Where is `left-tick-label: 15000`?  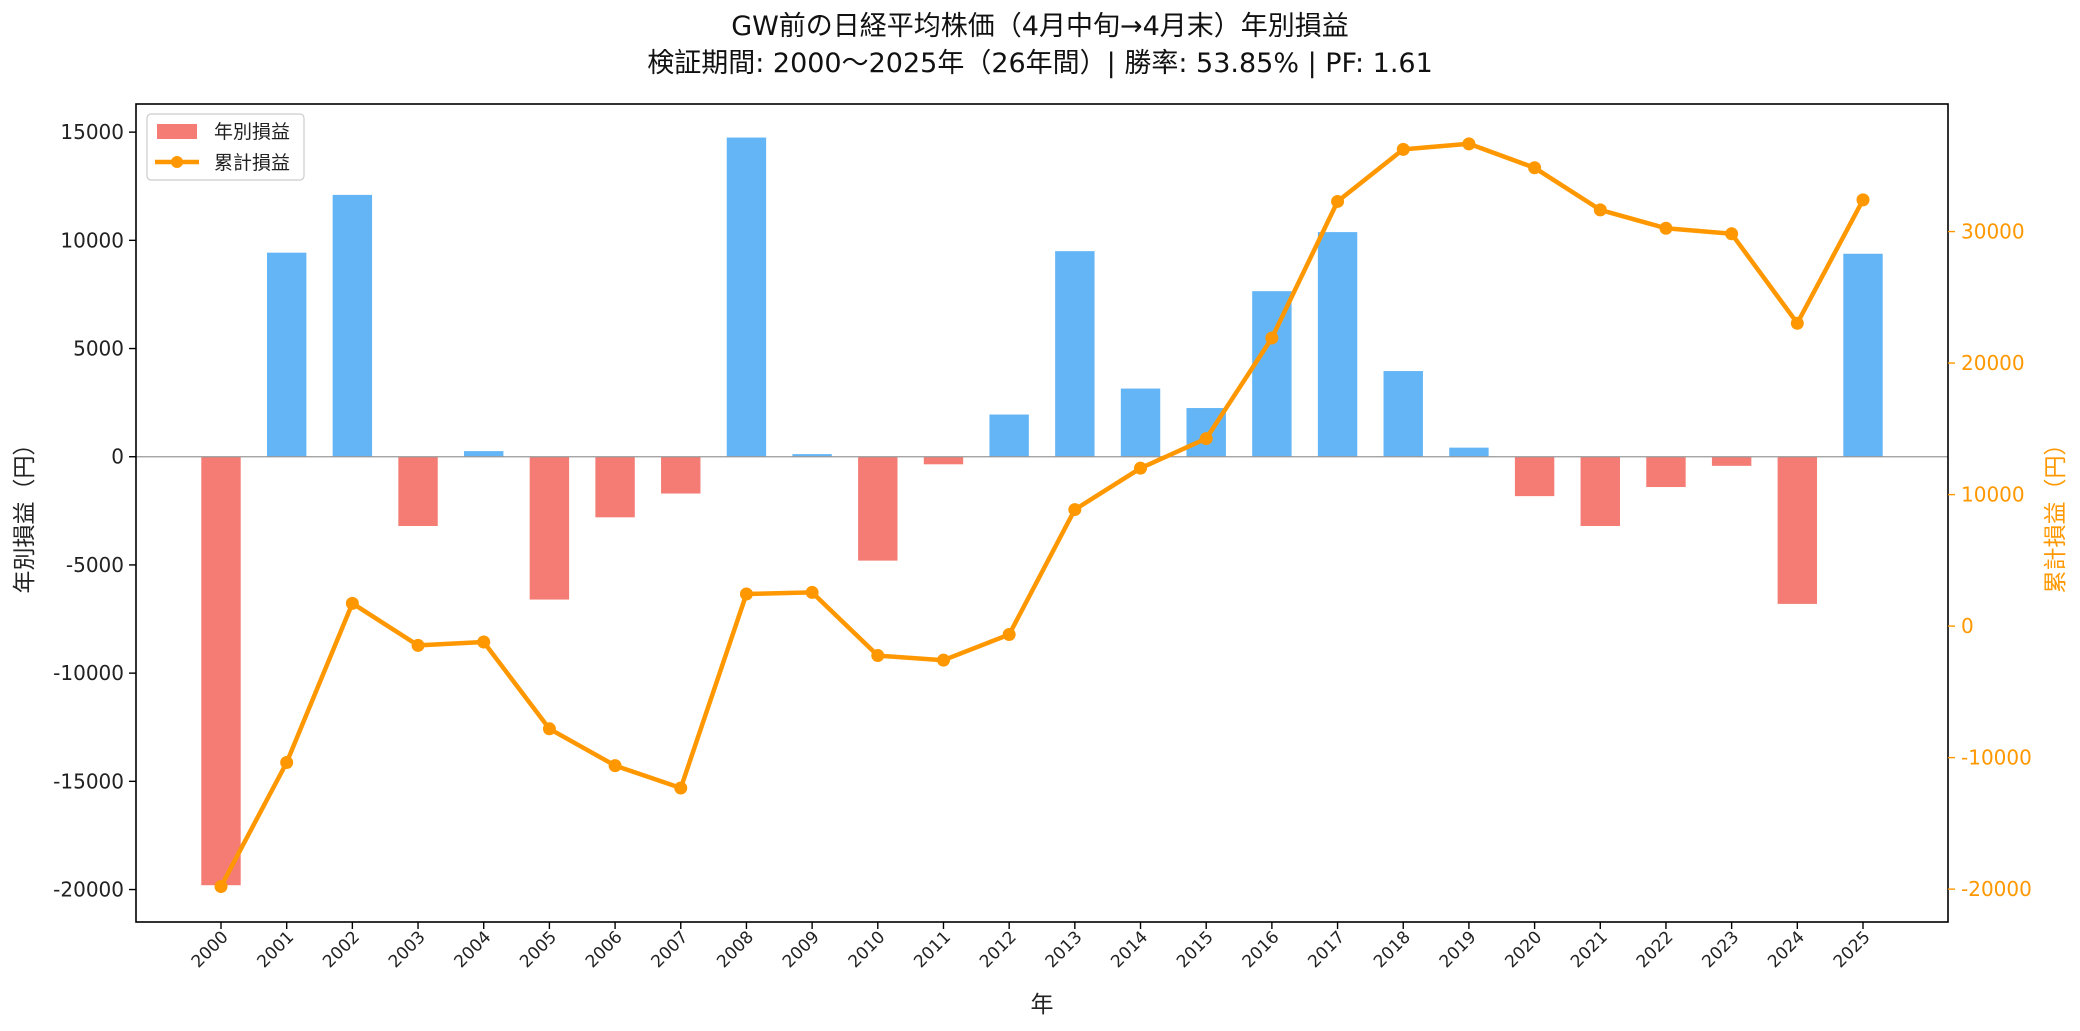
left-tick-label: 15000 is located at coordinates (92, 132).